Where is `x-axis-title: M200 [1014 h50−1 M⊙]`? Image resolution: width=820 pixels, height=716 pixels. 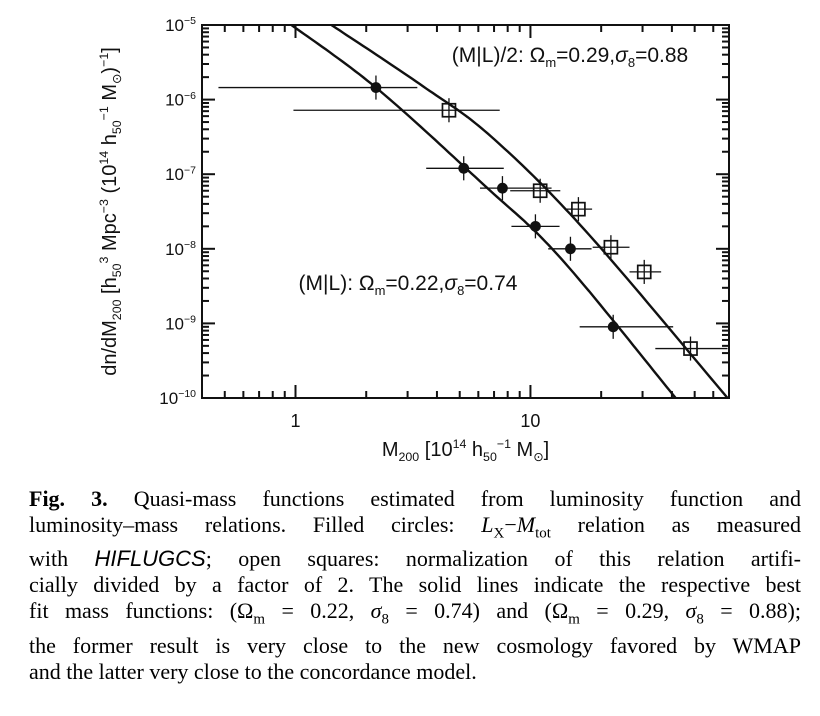
x-axis-title: M200 [1014 h50−1 M⊙] is located at coordinates (465, 450).